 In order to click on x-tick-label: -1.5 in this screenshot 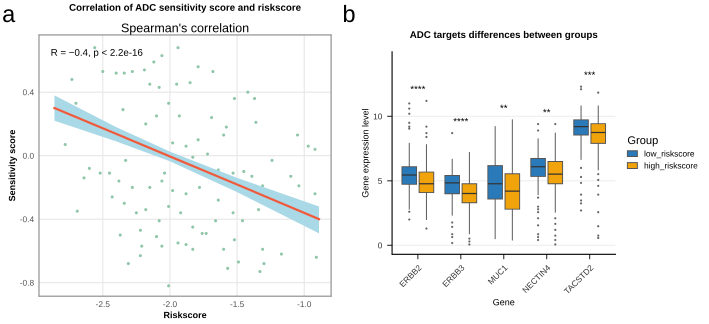, I will do `click(237, 304)`.